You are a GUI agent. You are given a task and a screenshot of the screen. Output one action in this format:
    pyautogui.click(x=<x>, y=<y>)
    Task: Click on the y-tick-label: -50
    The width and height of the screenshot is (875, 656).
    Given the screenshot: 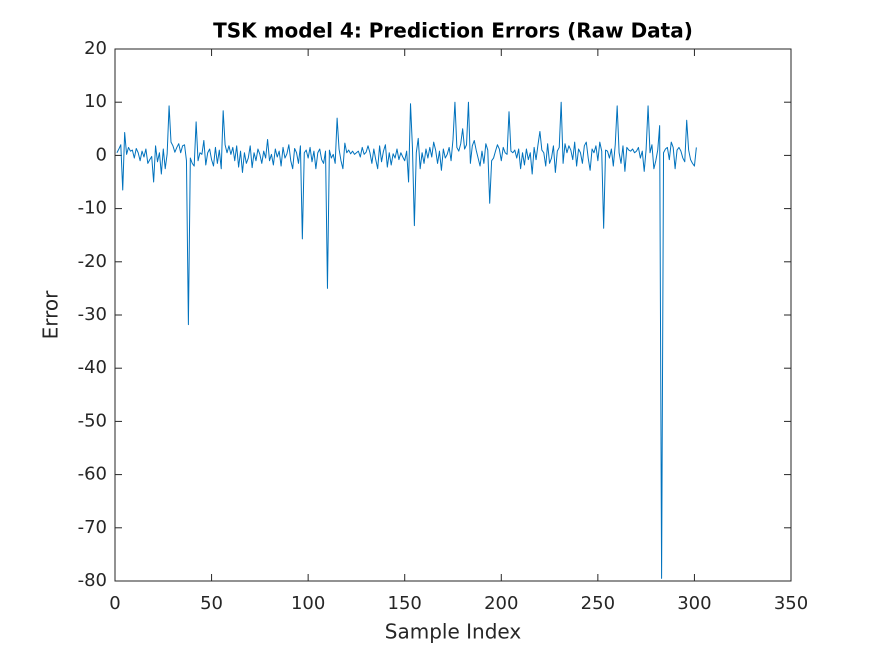 What is the action you would take?
    pyautogui.click(x=92, y=420)
    